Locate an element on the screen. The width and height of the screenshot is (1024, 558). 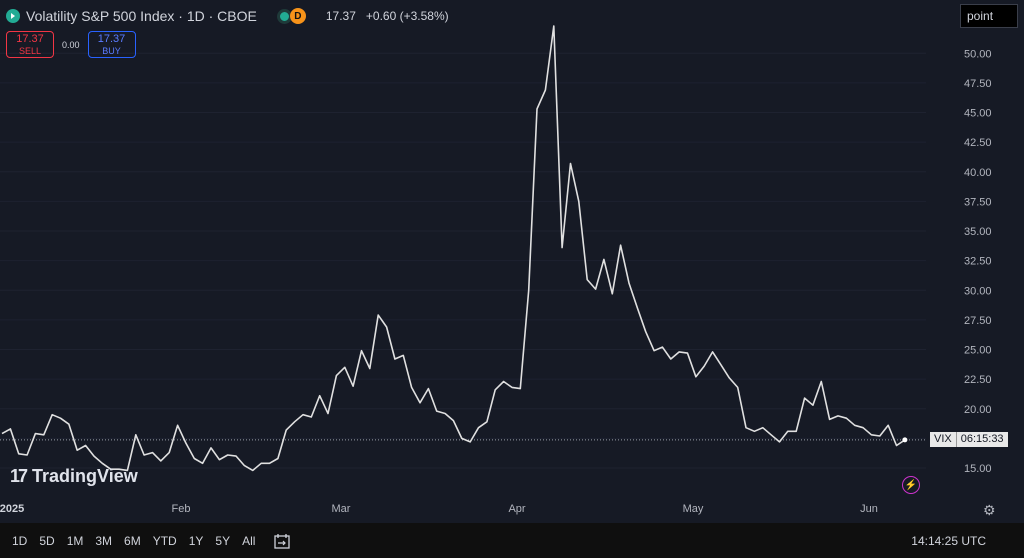
y-tick-label: 30.00 is located at coordinates (978, 291).